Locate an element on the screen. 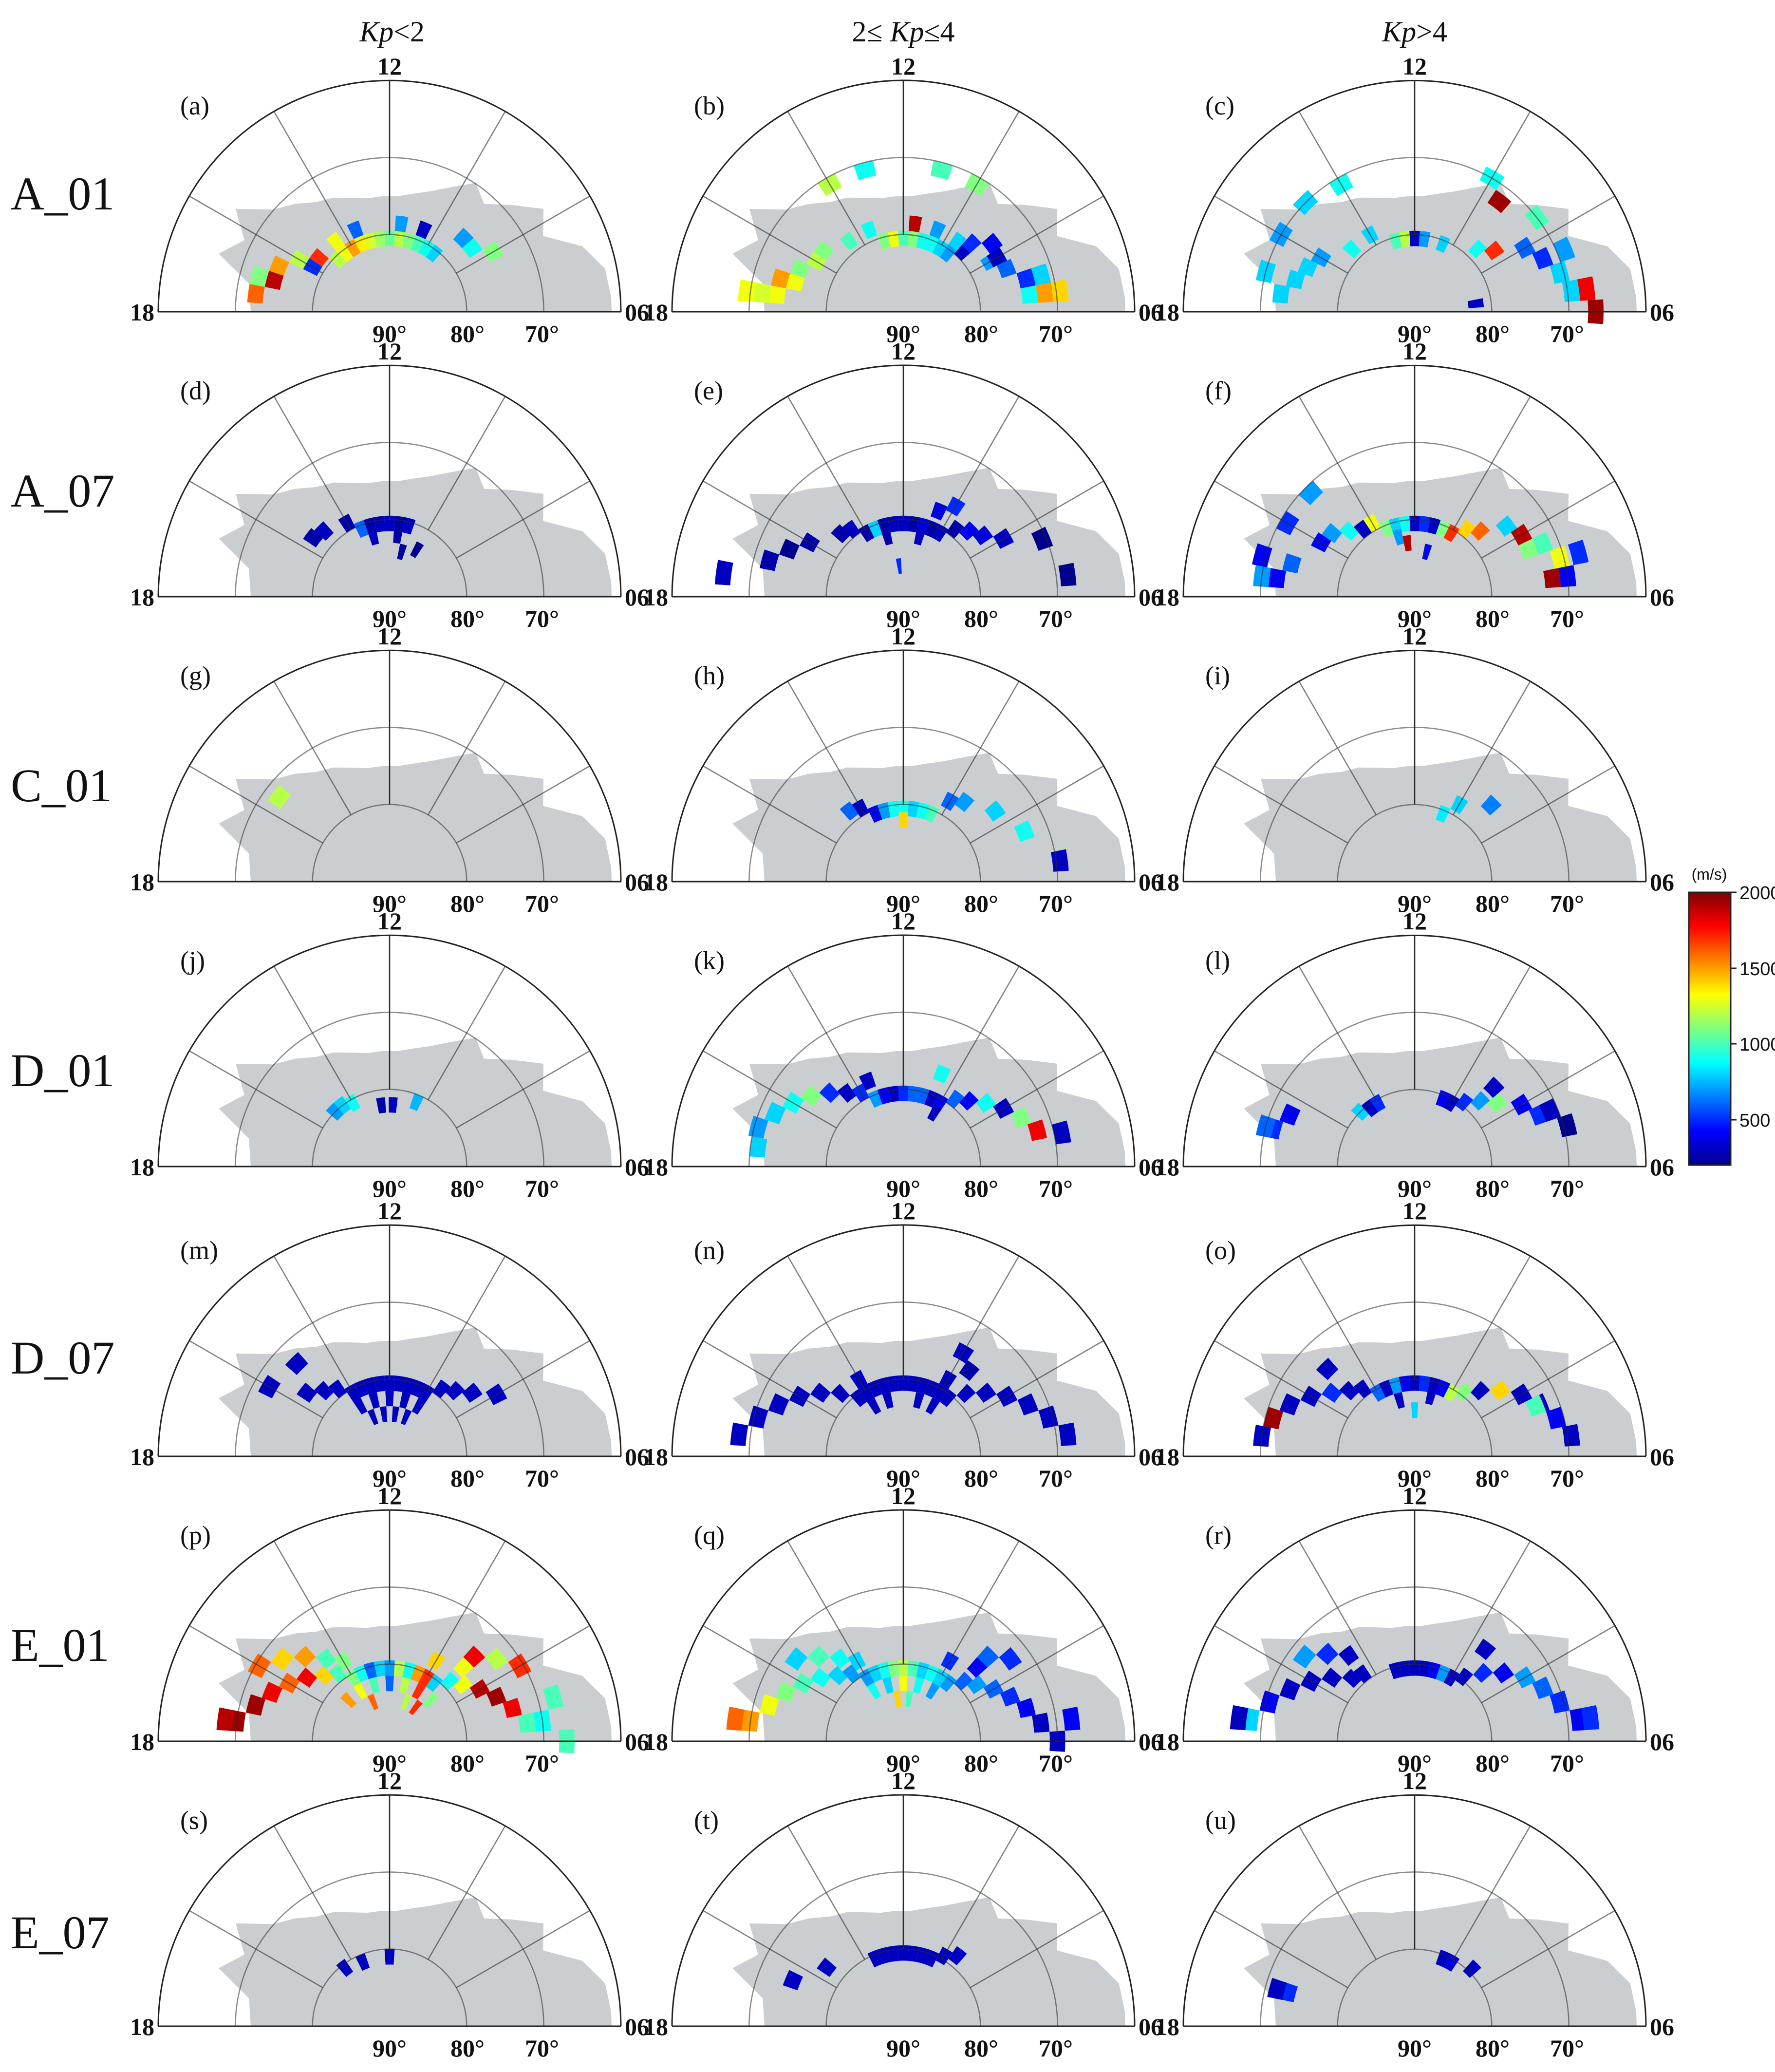 The width and height of the screenshot is (1775, 2072). panel-j-mlt-18: 18 is located at coordinates (142, 1167).